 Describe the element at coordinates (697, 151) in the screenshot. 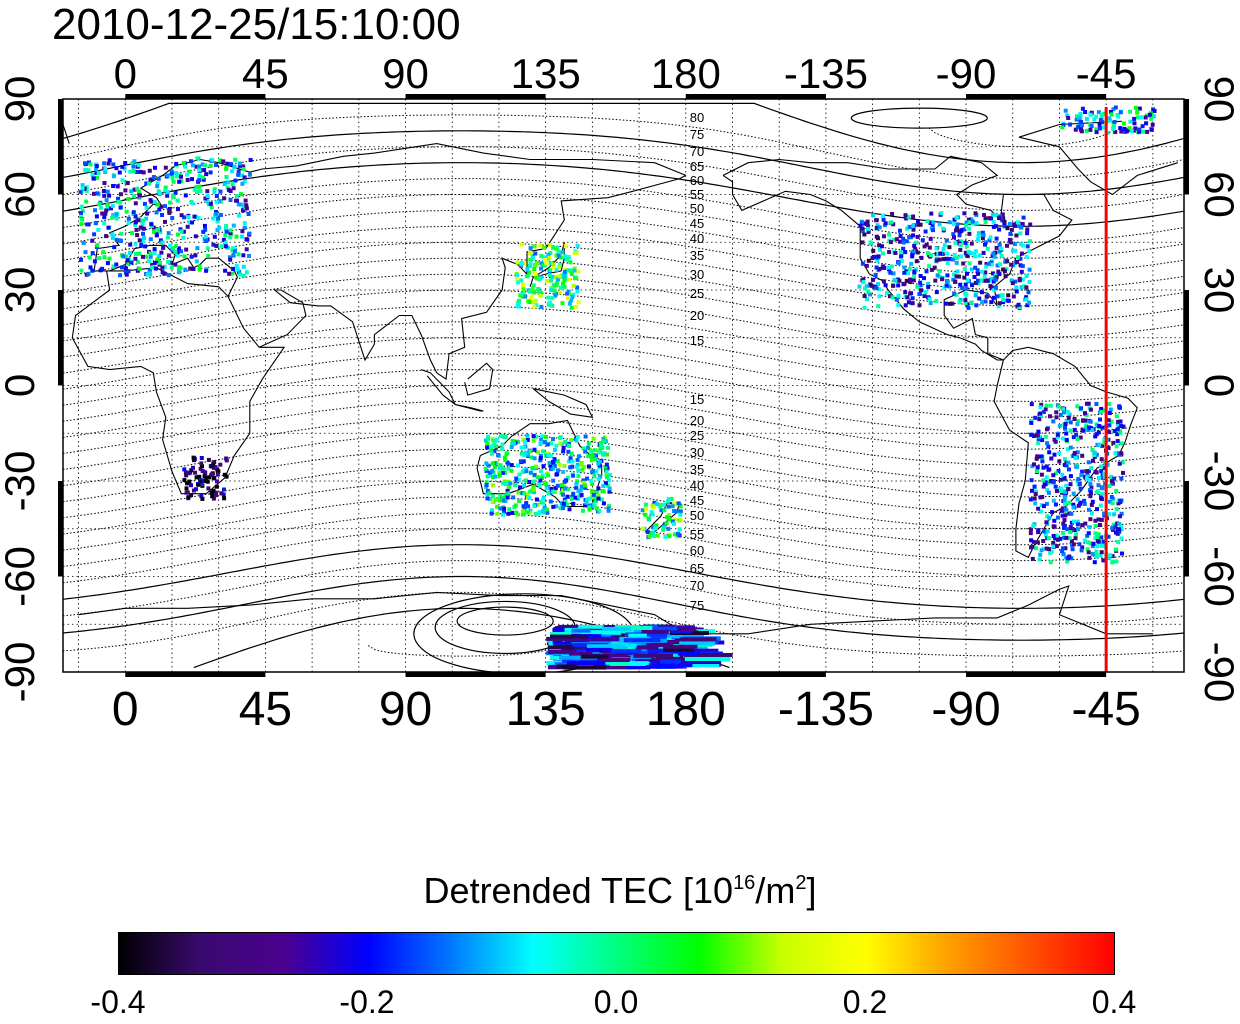

I see `contour-label: 70` at that location.